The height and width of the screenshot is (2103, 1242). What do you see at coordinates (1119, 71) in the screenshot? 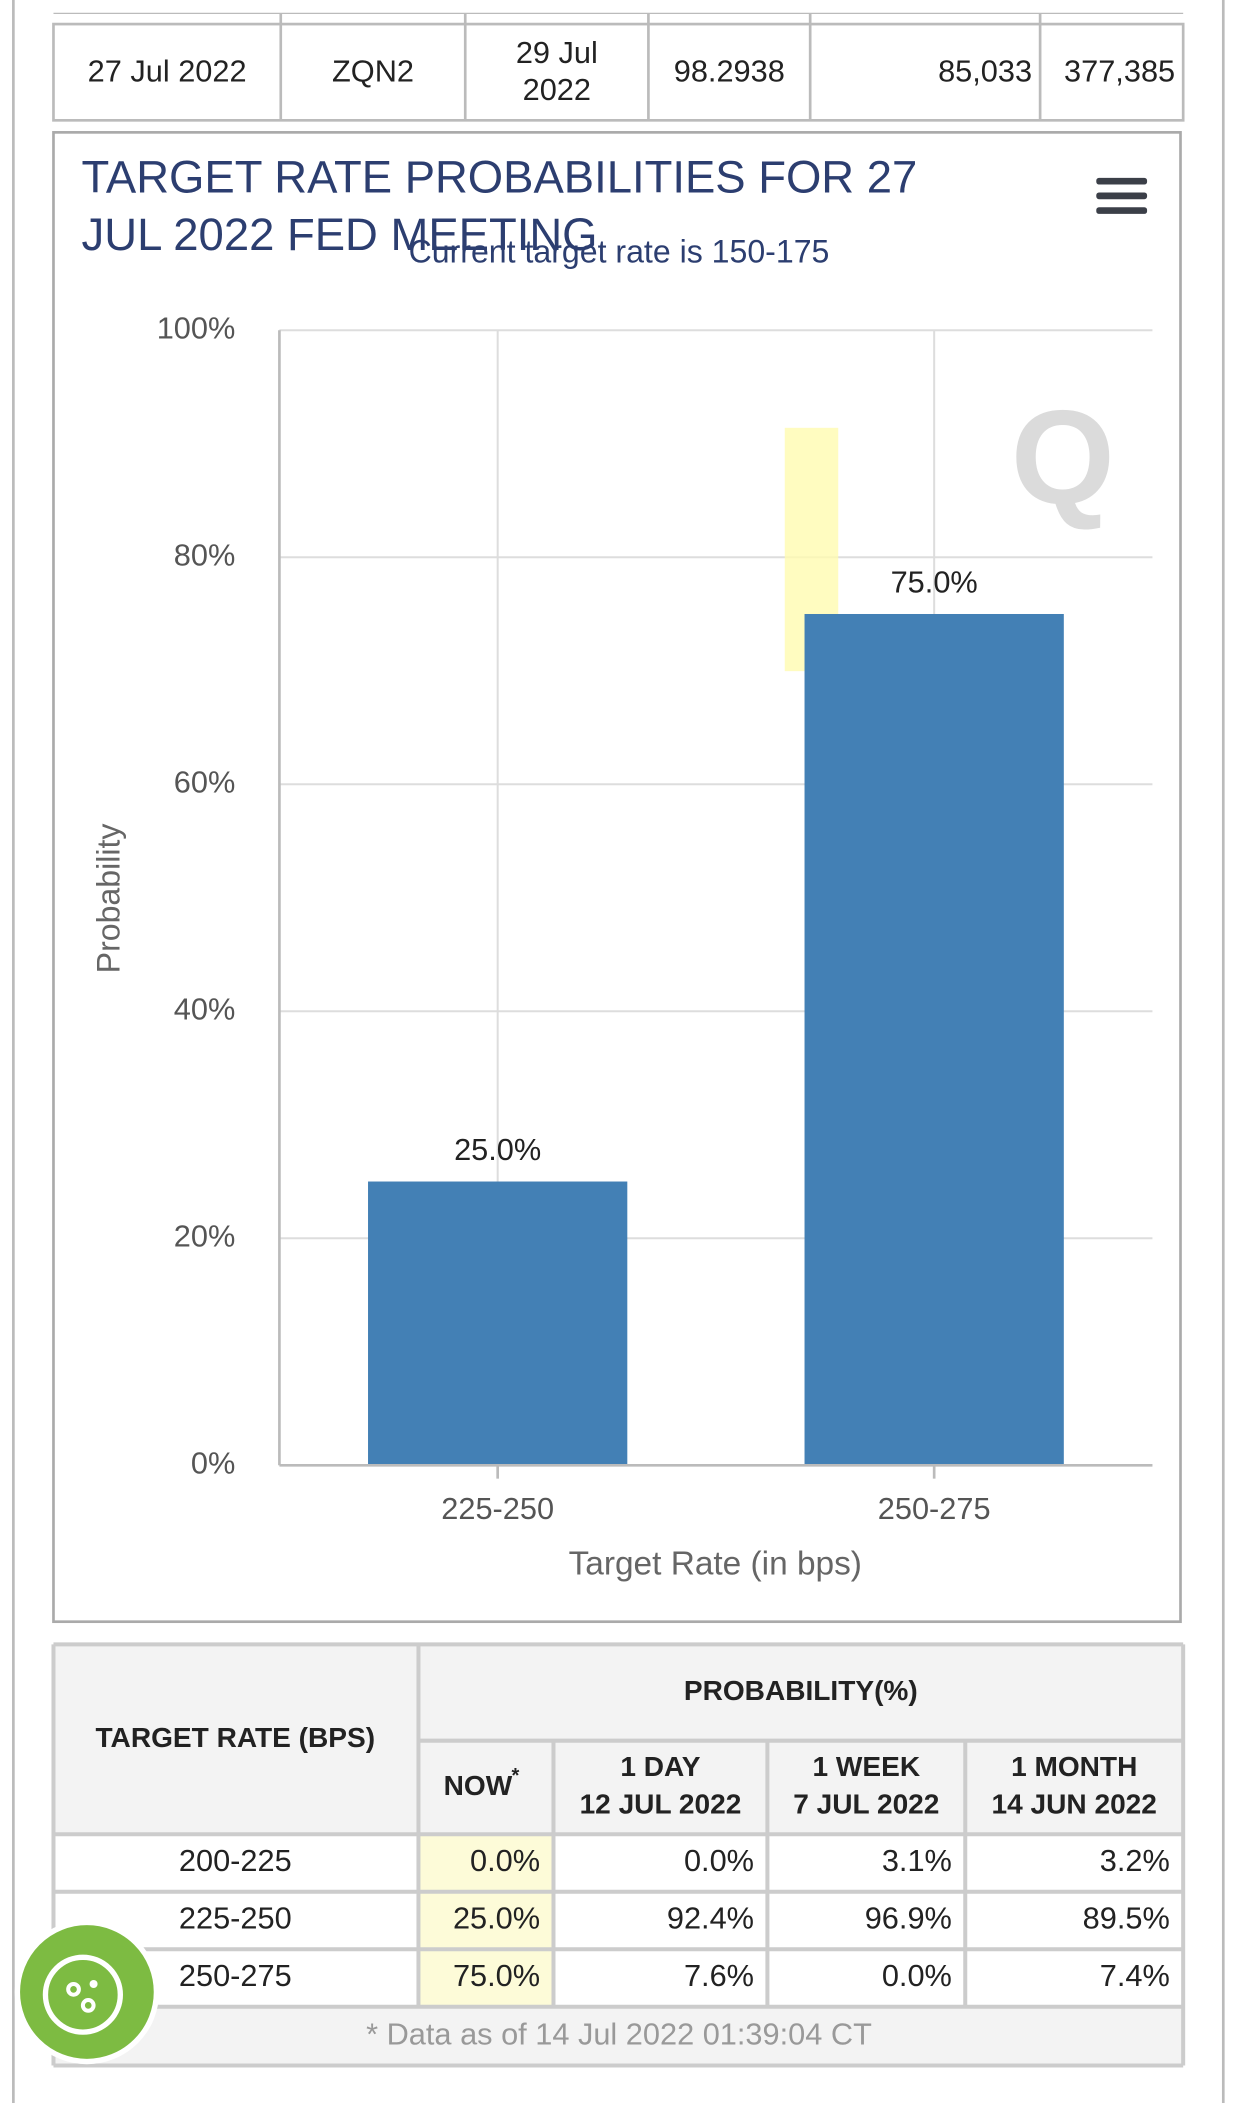
I see `cell-text: 377,385` at bounding box center [1119, 71].